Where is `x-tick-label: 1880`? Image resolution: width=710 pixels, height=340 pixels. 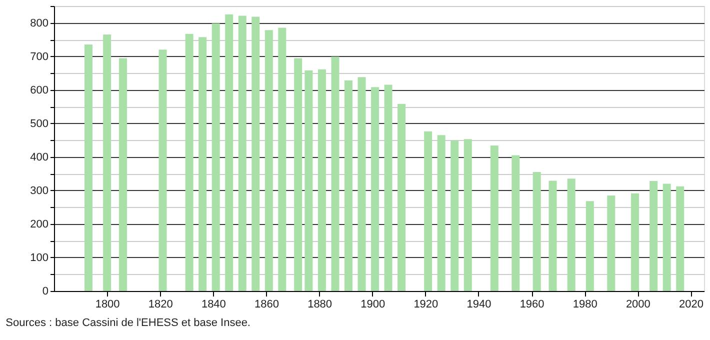 x-tick-label: 1880 is located at coordinates (320, 304).